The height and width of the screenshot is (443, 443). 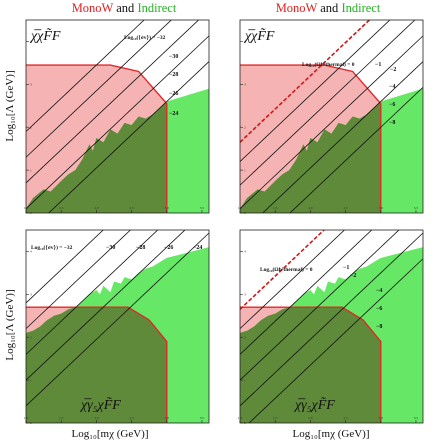 What do you see at coordinates (331, 434) in the screenshot?
I see `x-axis-label-right: Log₁₀[mχ (GeV)]` at bounding box center [331, 434].